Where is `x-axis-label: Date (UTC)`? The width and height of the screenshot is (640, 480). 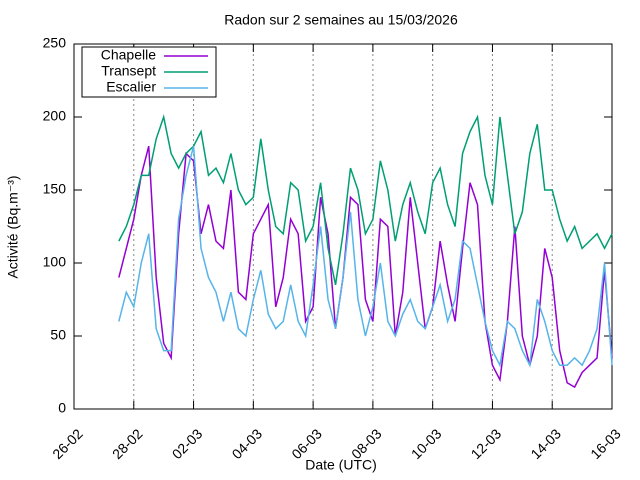
x-axis-label: Date (UTC) is located at coordinates (341, 465).